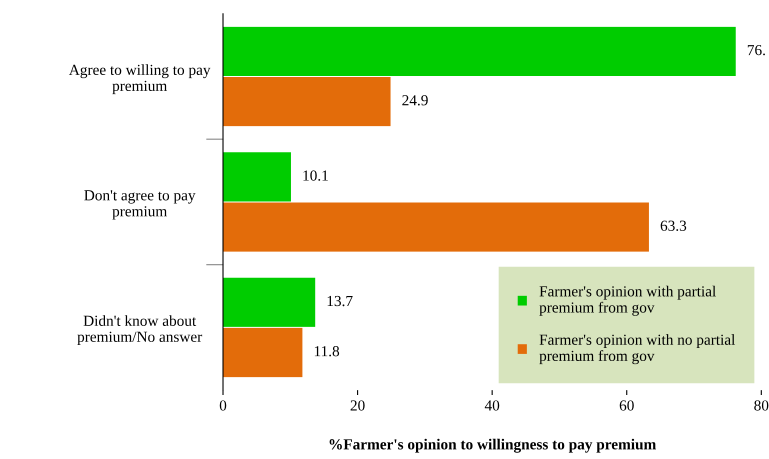 The height and width of the screenshot is (459, 769). I want to click on x-tick-label: 60, so click(627, 405).